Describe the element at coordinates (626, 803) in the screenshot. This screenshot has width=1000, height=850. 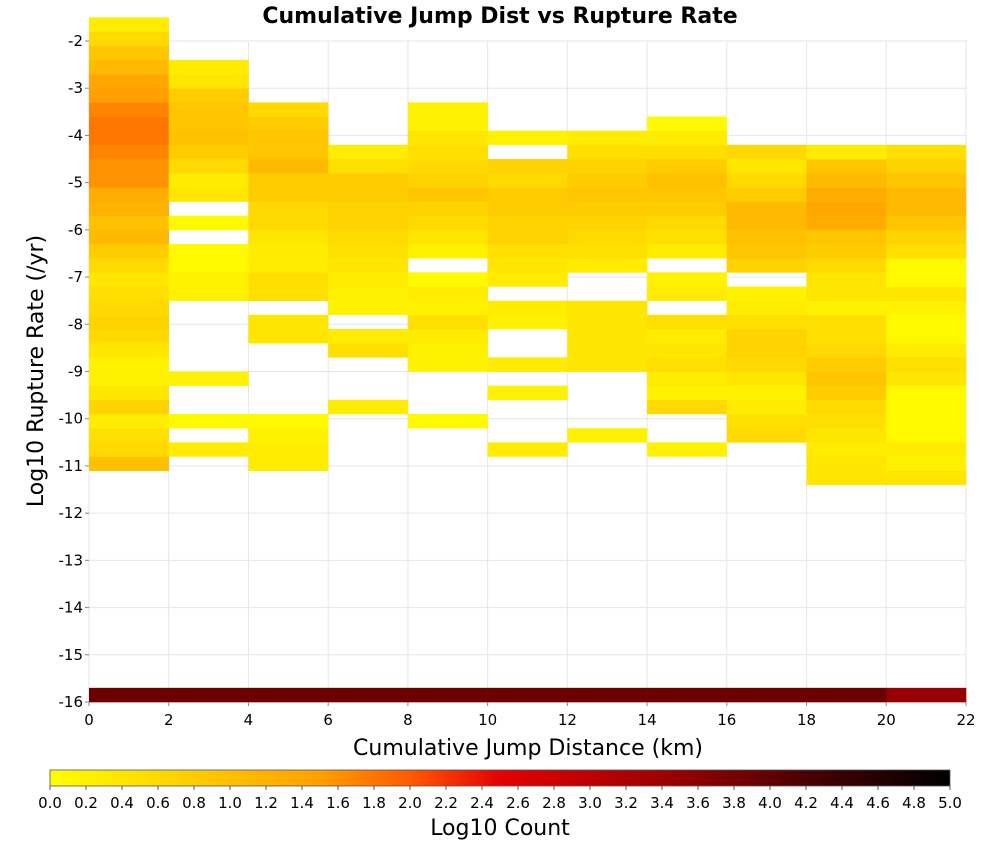
I see `colorbar-tick-label: 3.2` at that location.